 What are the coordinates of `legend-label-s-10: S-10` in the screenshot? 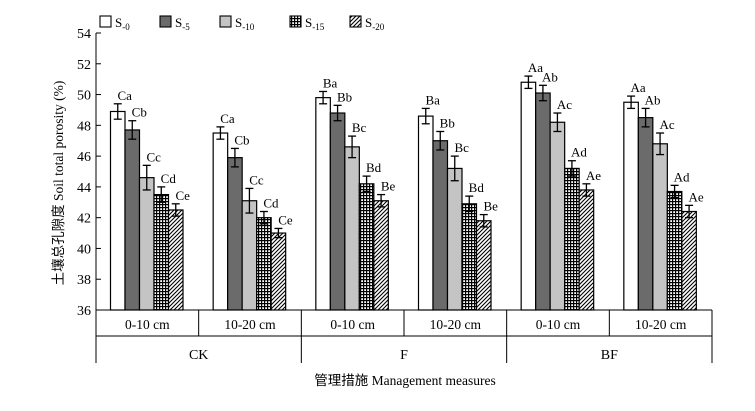 It's located at (245, 23).